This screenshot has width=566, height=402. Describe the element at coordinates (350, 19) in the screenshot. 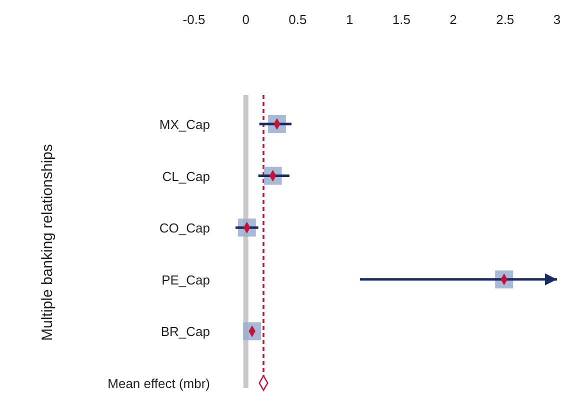

I see `x-tick-label: 1` at that location.